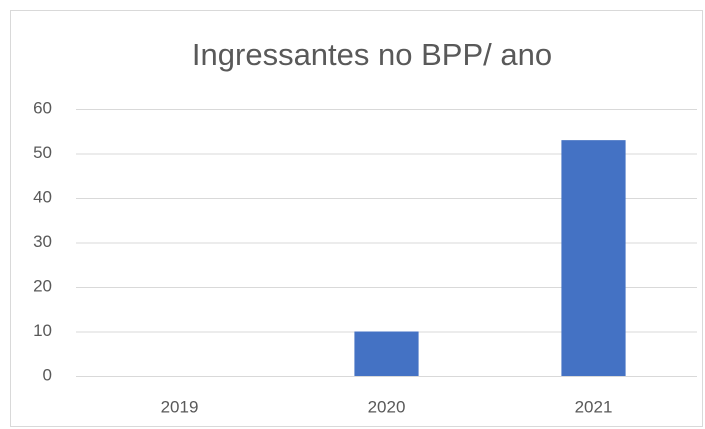  I want to click on x-tick-label: 2021, so click(594, 406).